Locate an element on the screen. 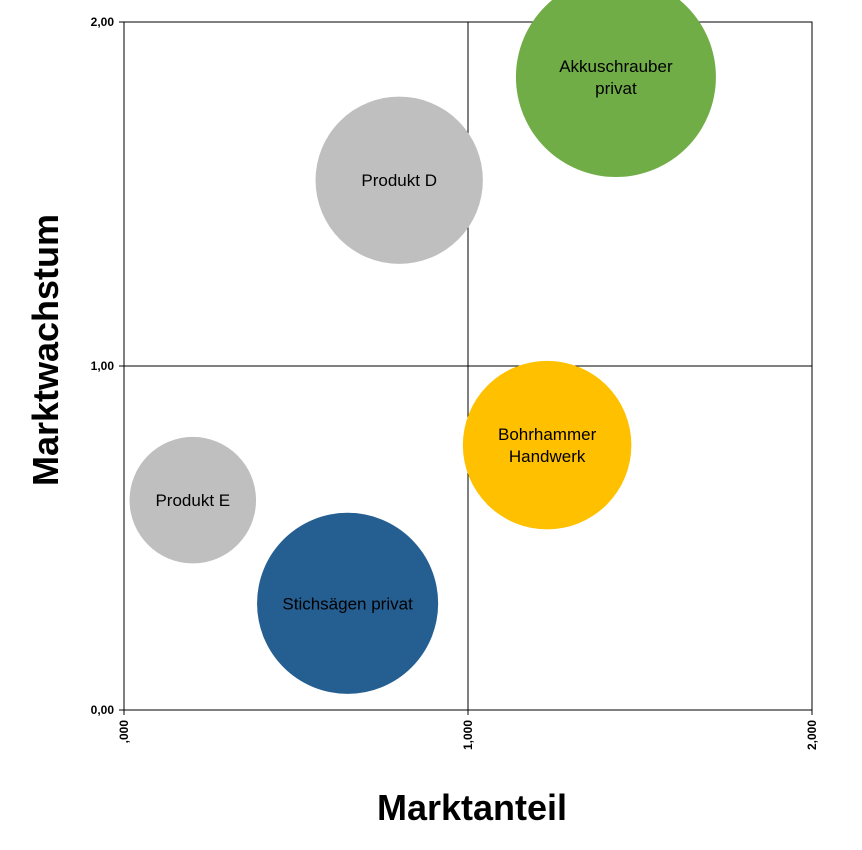  y-axis-title: Marktwachstum is located at coordinates (45, 350).